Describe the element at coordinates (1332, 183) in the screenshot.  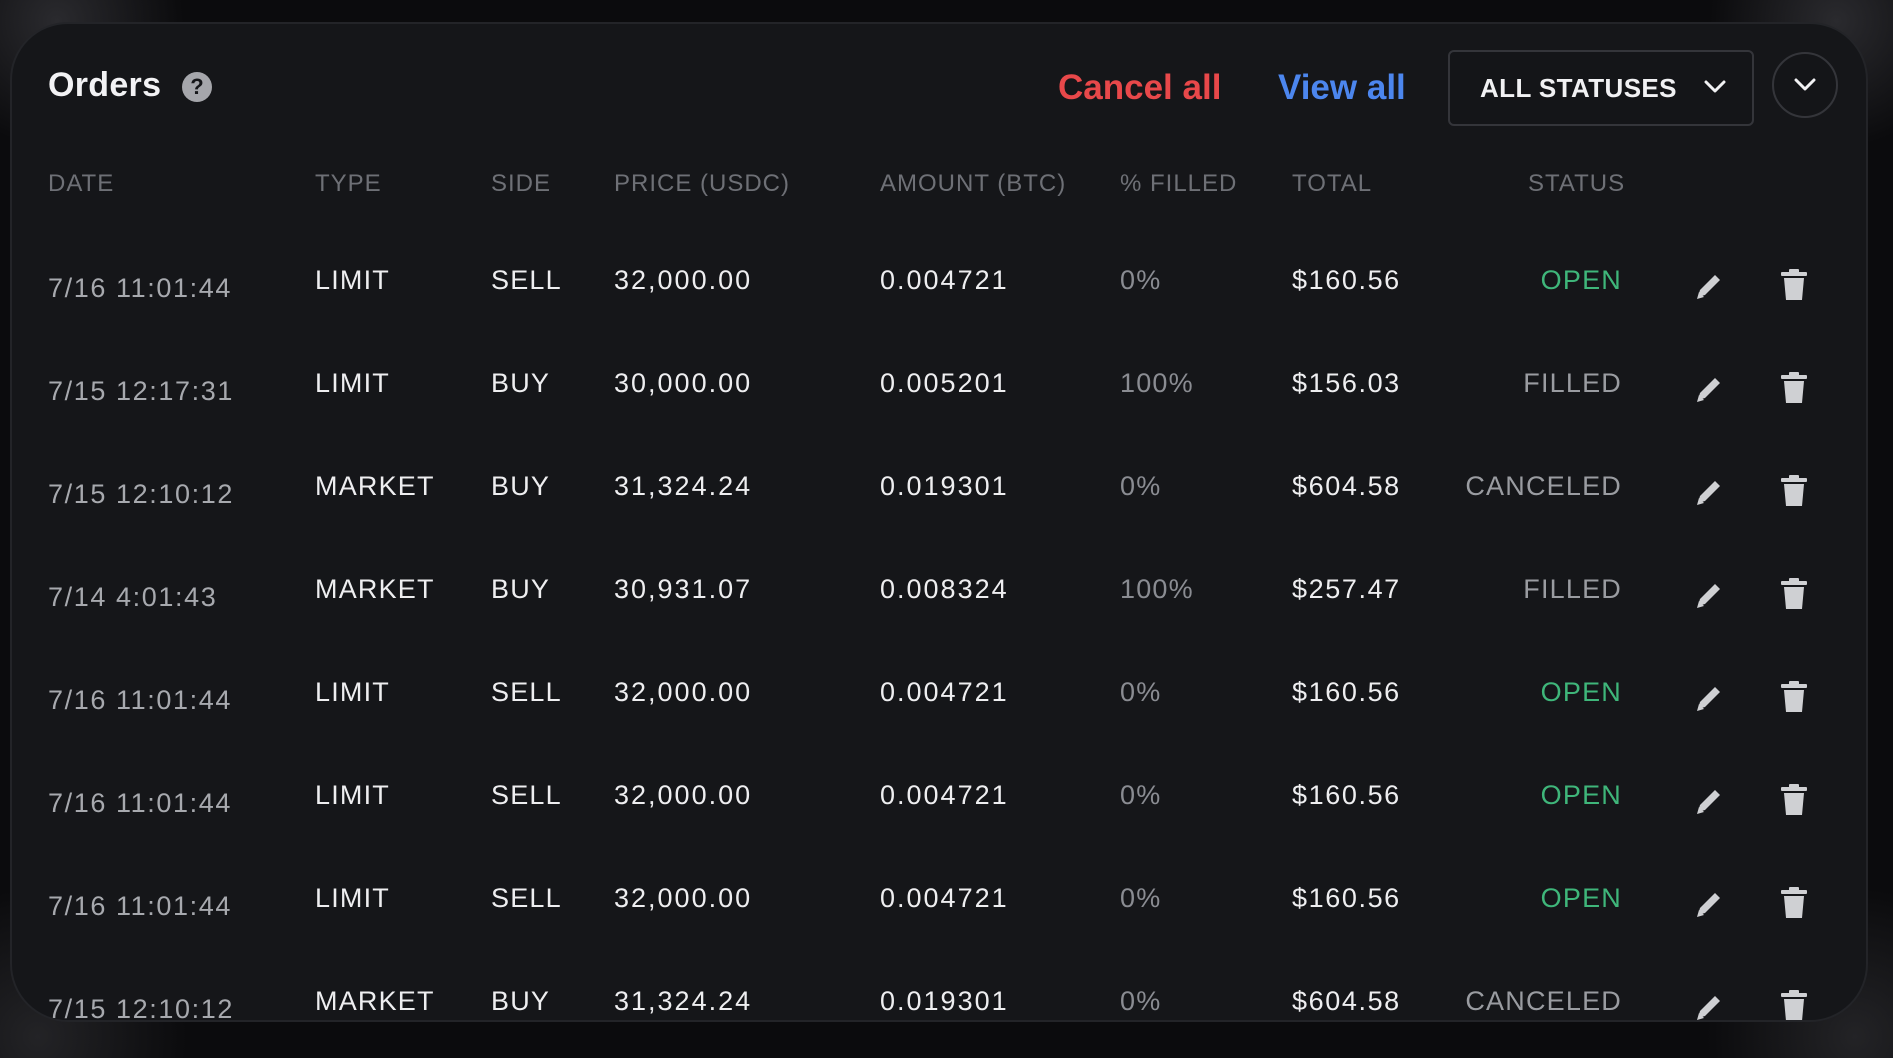
I see `column-header-total: TOTAL` at that location.